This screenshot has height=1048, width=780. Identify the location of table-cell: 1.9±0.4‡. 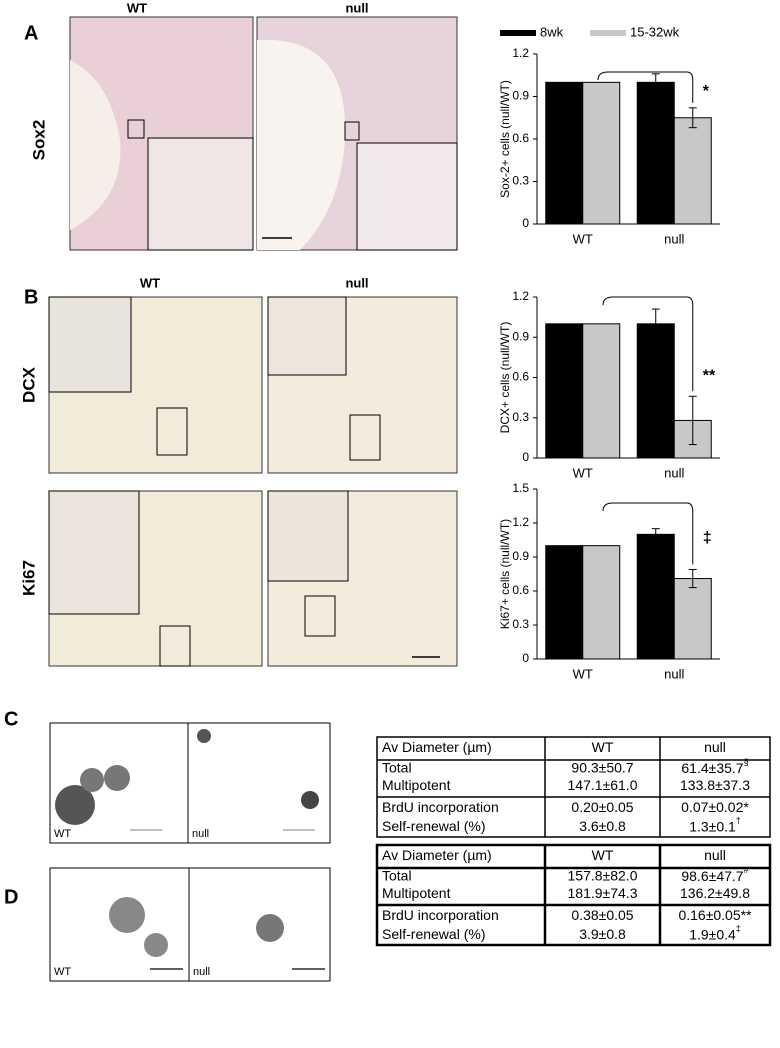
(715, 933).